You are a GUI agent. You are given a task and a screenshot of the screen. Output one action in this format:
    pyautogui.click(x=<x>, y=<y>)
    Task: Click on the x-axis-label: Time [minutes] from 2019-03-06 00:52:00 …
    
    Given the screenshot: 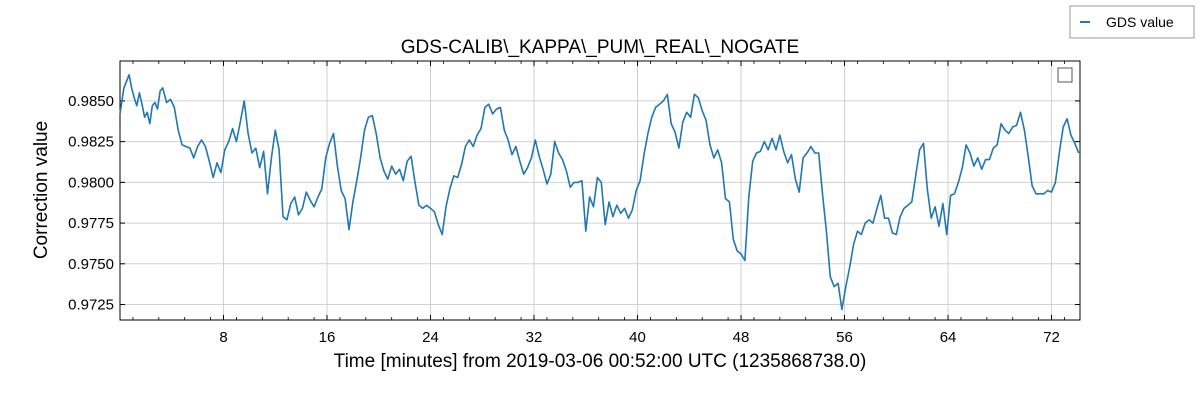 What is the action you would take?
    pyautogui.click(x=600, y=361)
    